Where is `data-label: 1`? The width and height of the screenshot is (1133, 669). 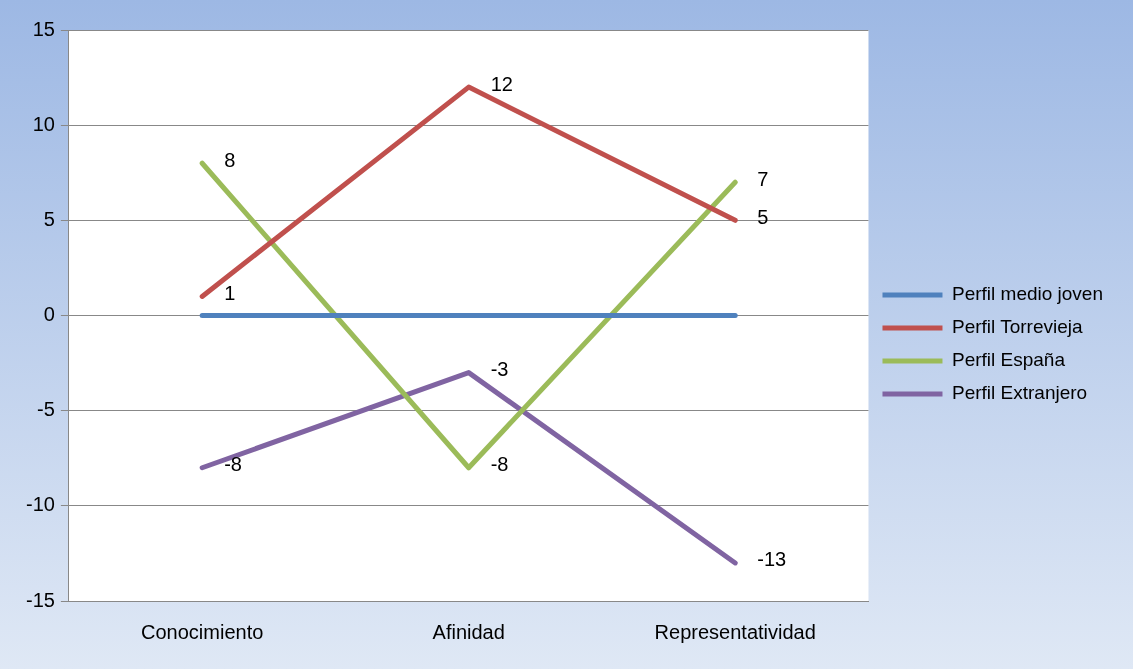
data-label: 1 is located at coordinates (230, 292).